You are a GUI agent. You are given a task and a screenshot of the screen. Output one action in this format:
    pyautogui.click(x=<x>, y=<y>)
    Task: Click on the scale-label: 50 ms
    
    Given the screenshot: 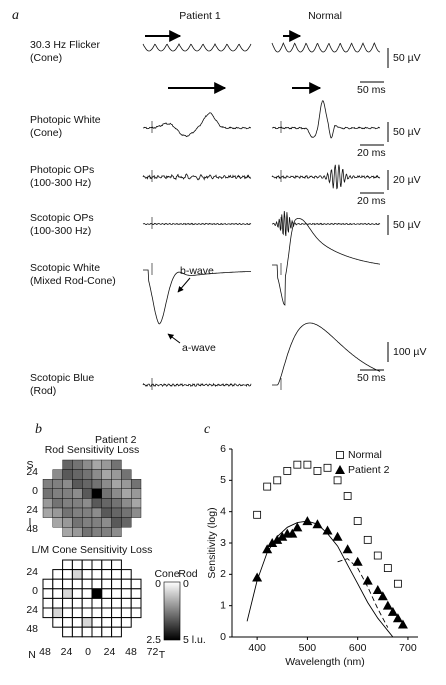 What is the action you would take?
    pyautogui.click(x=371, y=90)
    